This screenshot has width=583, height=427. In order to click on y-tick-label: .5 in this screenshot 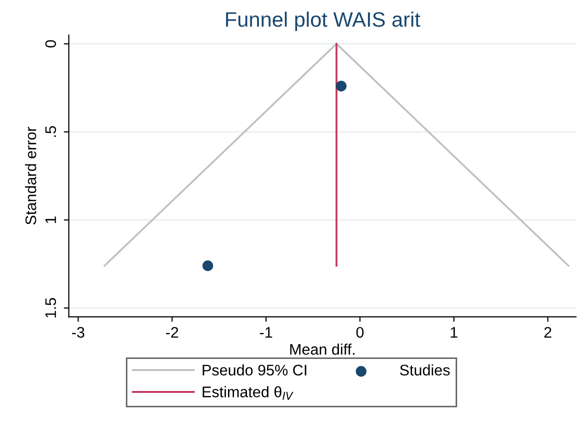, I will do `click(50, 131)`.